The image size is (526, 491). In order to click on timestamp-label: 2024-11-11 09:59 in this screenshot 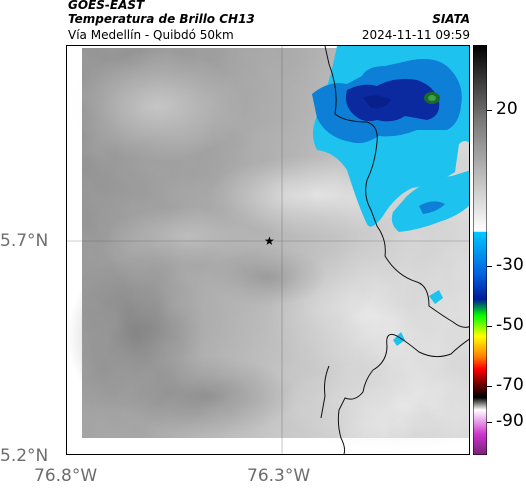, I will do `click(415, 35)`.